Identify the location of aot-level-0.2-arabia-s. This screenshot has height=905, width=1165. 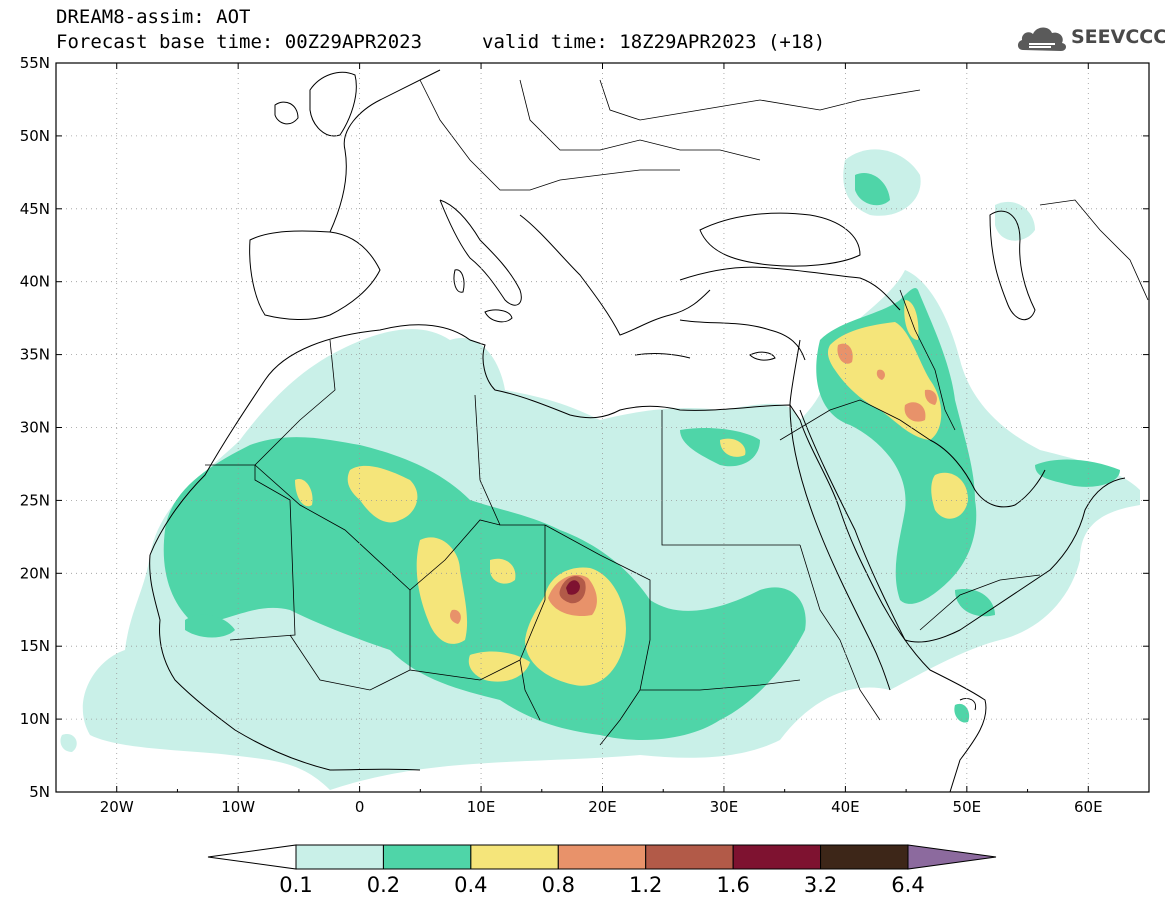
(975, 603).